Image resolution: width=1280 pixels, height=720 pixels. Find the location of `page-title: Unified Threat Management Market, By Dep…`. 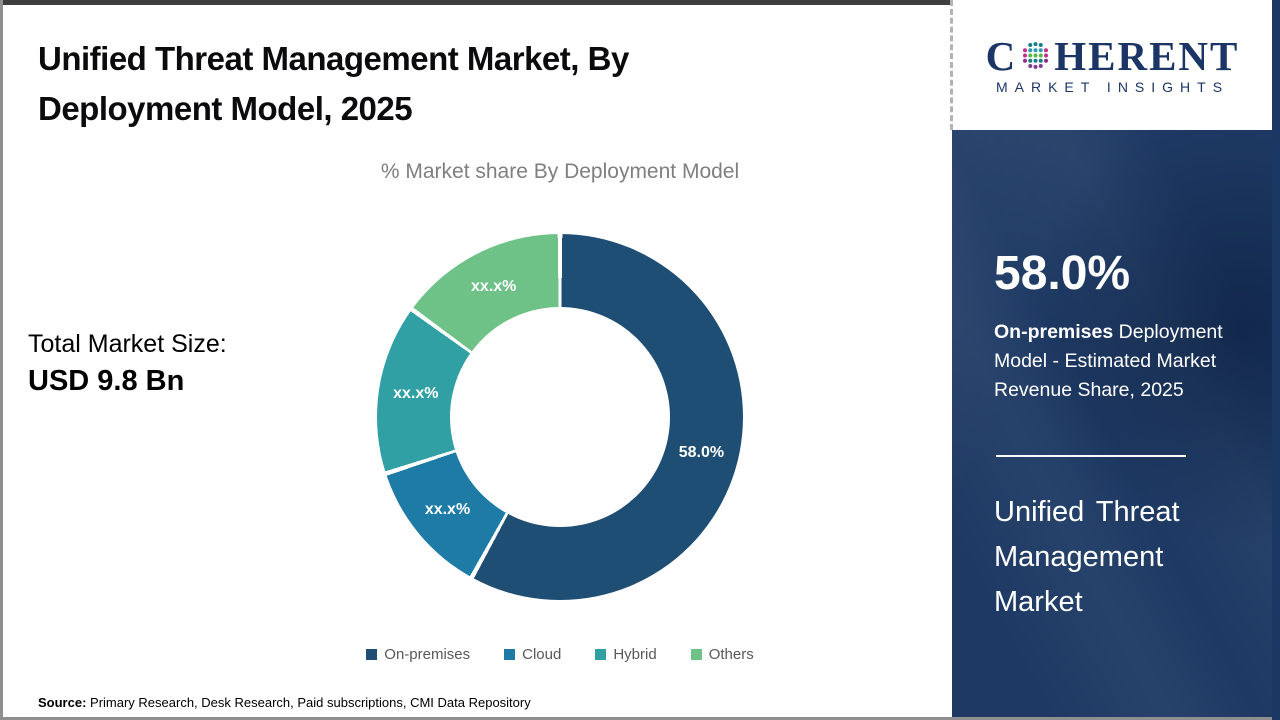

page-title: Unified Threat Management Market, By Dep… is located at coordinates (333, 83).